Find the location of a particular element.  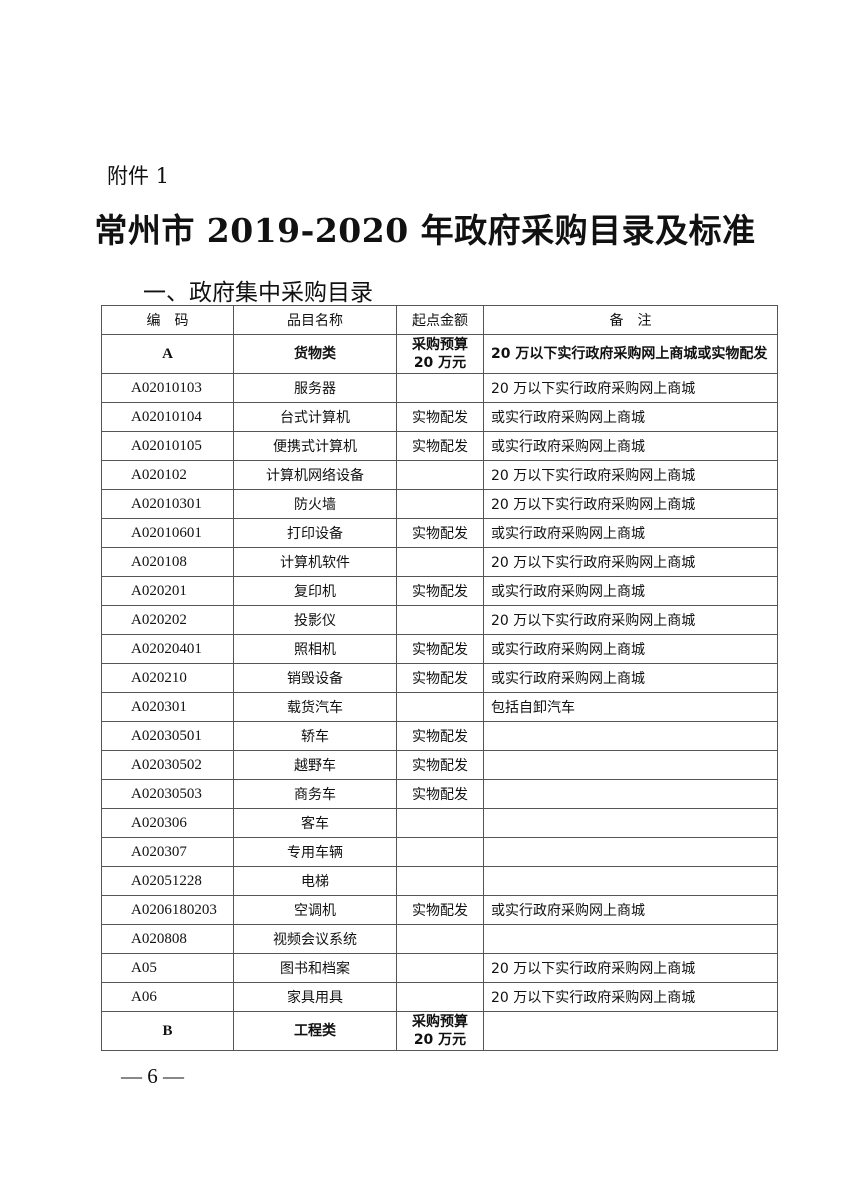

header-code: 编 码 is located at coordinates (167, 320).